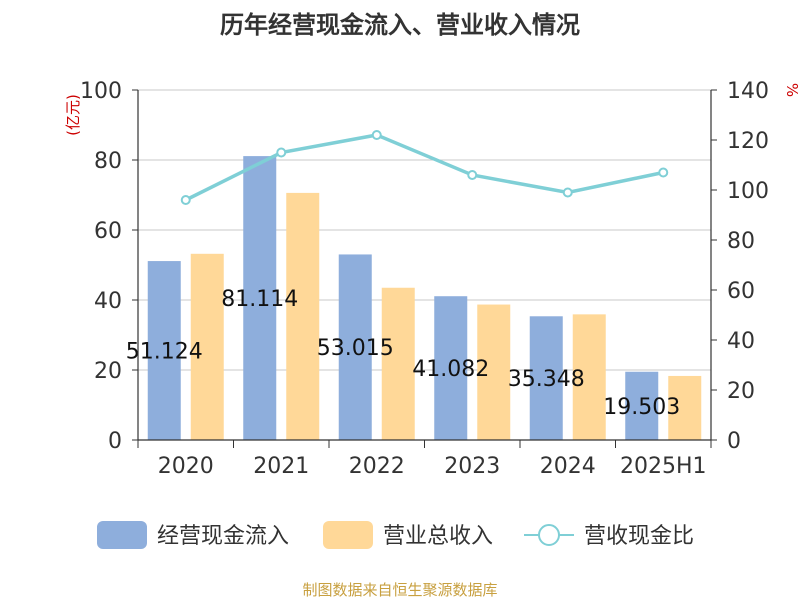  I want to click on left-axis-tick-label: 60, so click(108, 231).